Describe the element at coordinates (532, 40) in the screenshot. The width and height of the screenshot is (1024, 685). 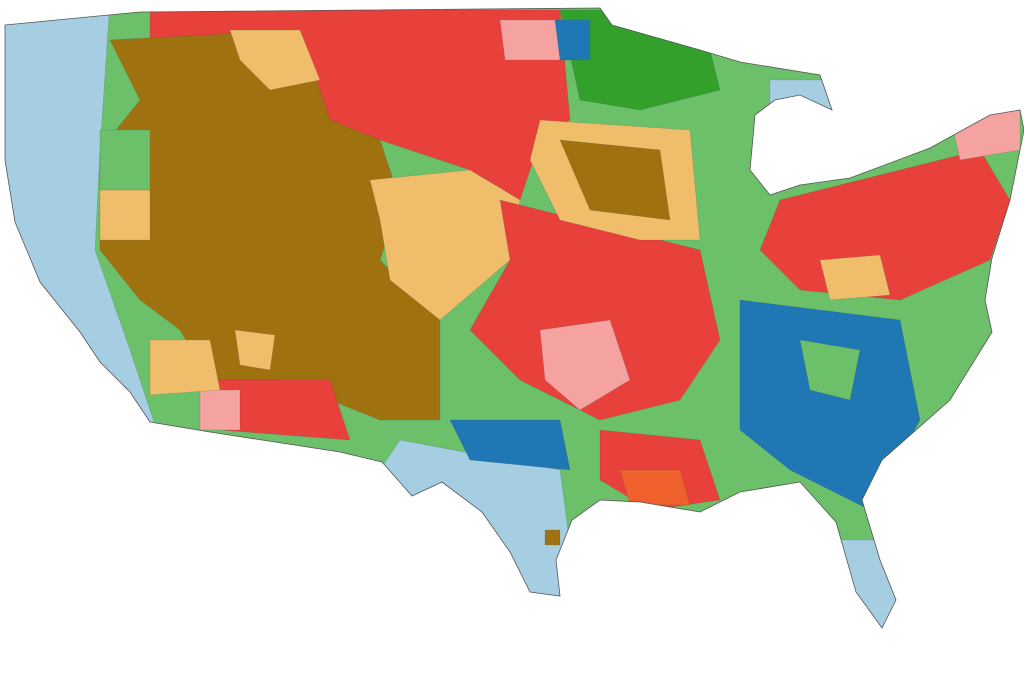
I see `region-north-pink` at that location.